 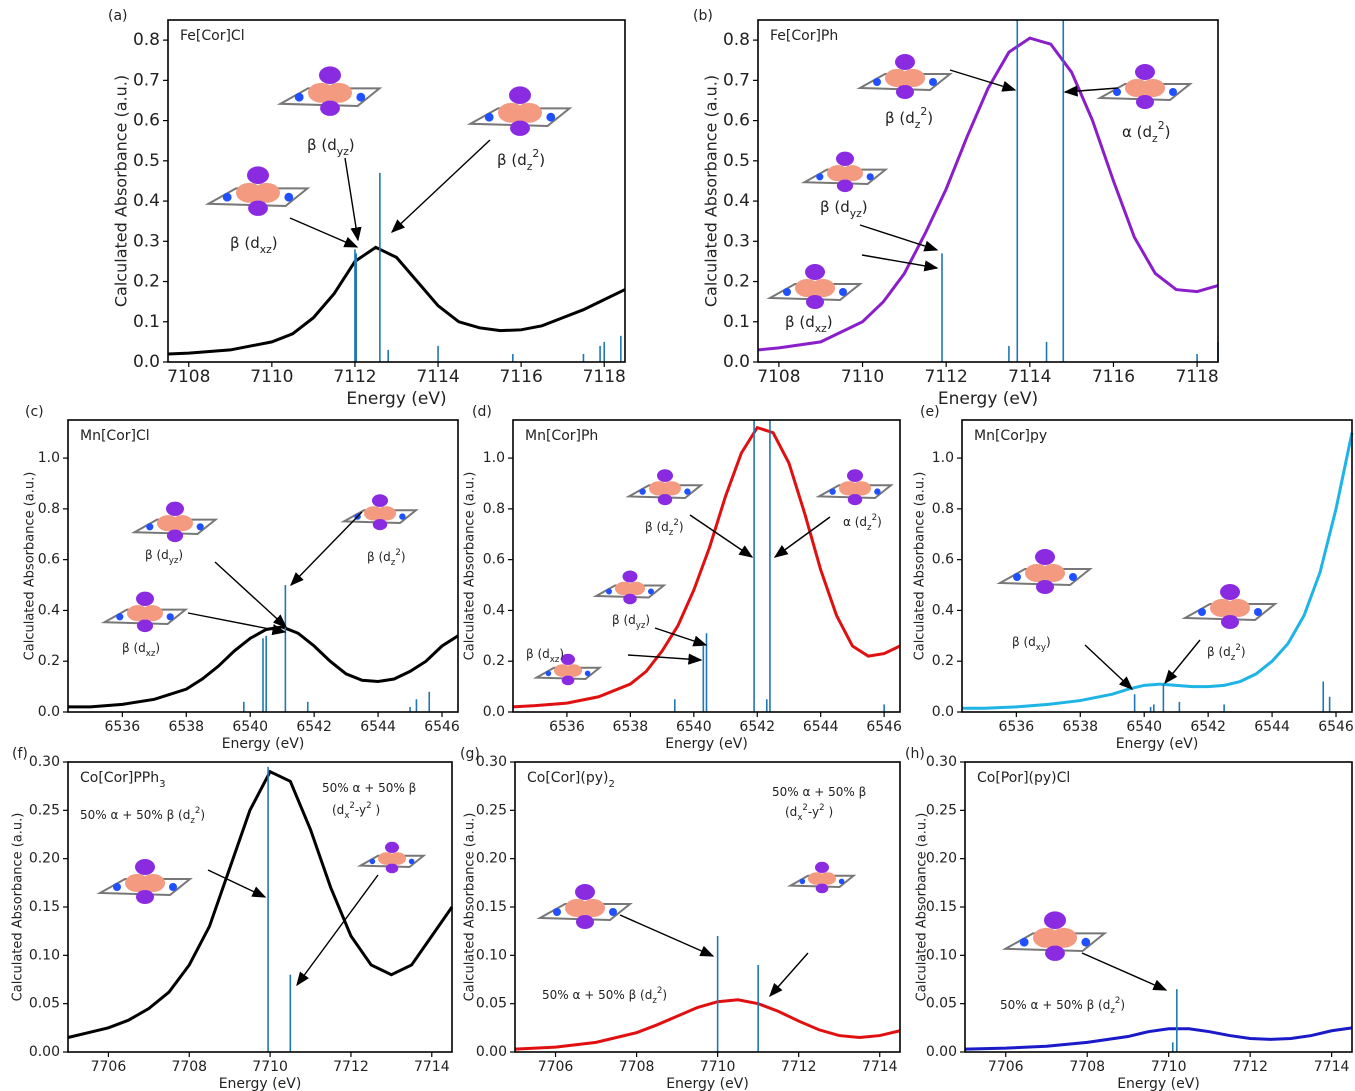 I want to click on y-tick-label: 0.00, so click(x=44, y=1052).